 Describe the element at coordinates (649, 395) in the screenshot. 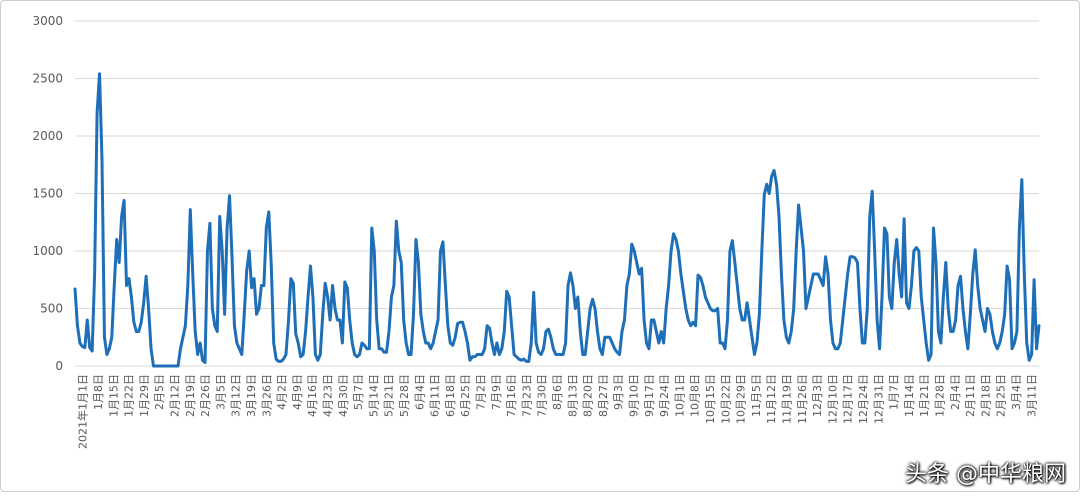

I see `x-tick-label: 9月17日` at that location.